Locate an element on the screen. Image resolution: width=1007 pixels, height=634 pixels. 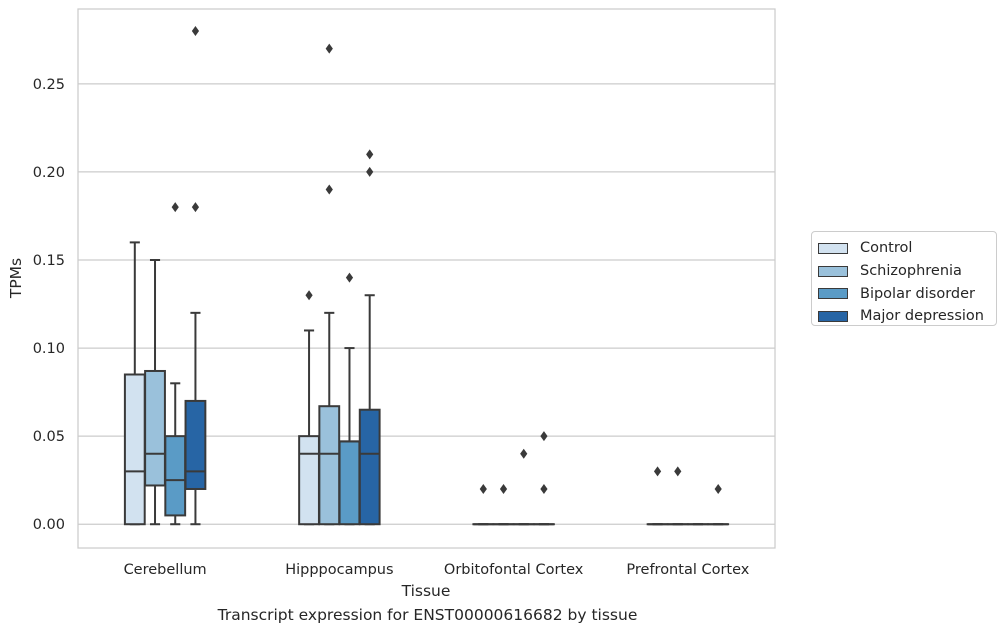
x-tick-label: Orbitofontal Cortex is located at coordinates (514, 570).